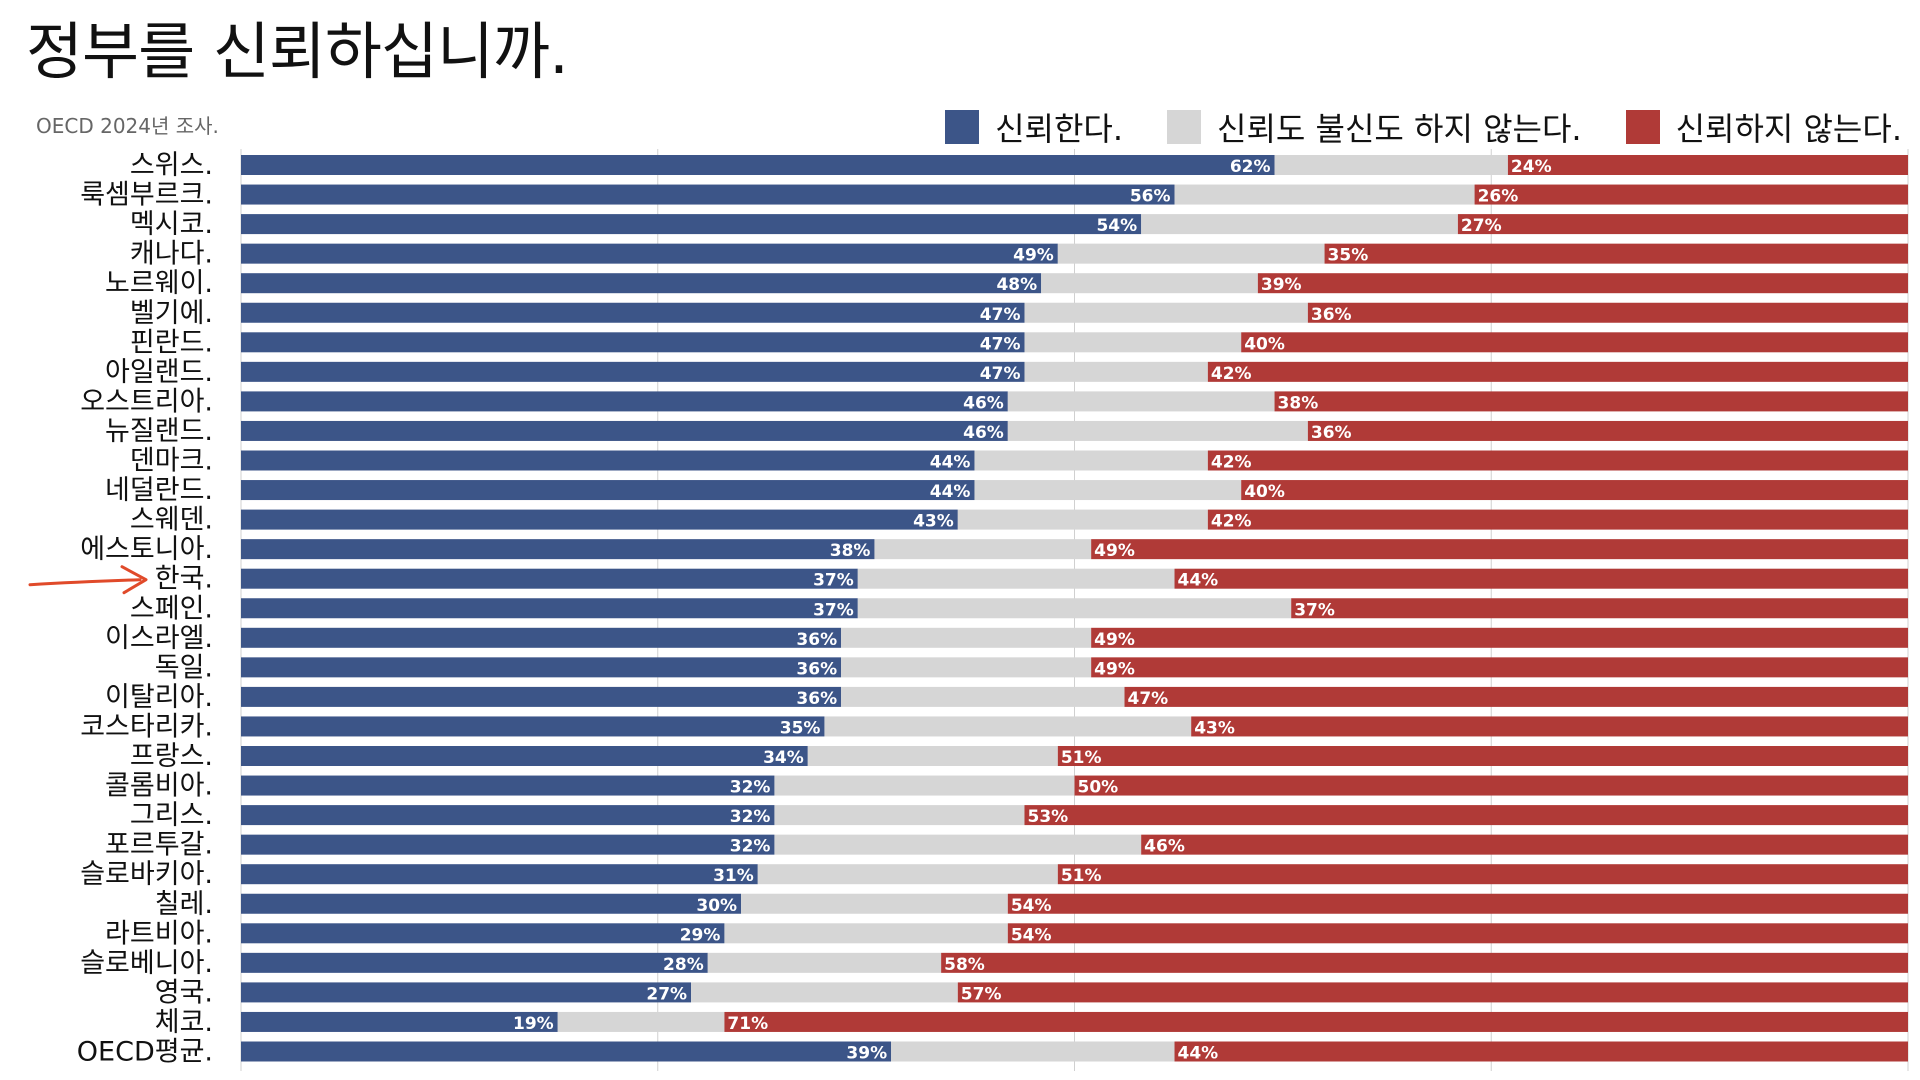 This screenshot has height=1080, width=1920. Describe the element at coordinates (866, 1054) in the screenshot. I see `value-label-trust: 39%` at that location.